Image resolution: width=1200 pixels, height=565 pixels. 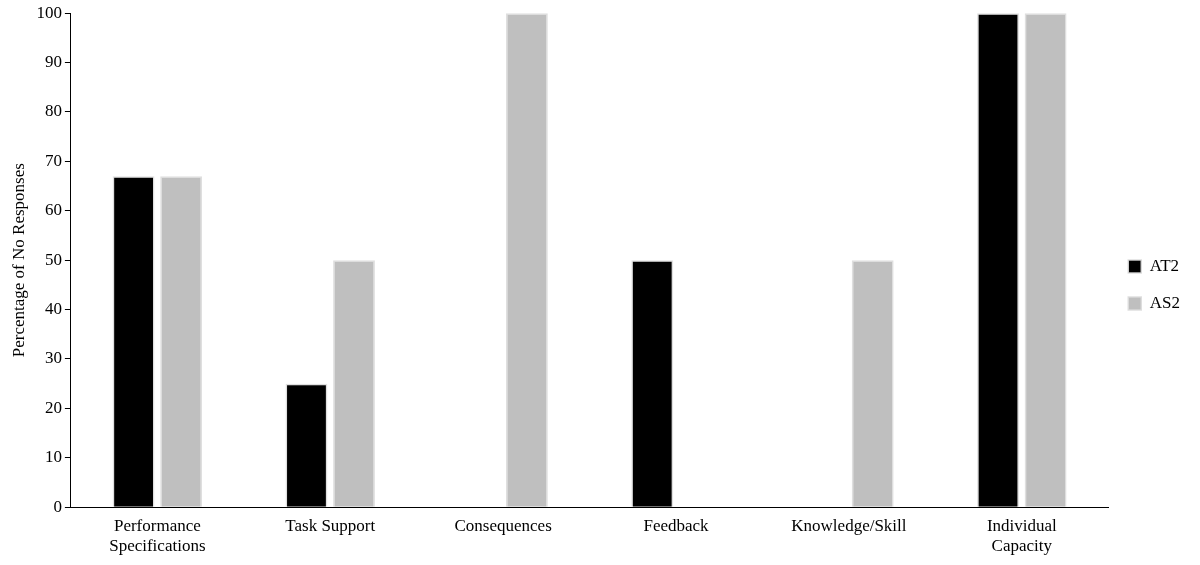 What do you see at coordinates (1164, 302) in the screenshot?
I see `legend-label: AS2` at bounding box center [1164, 302].